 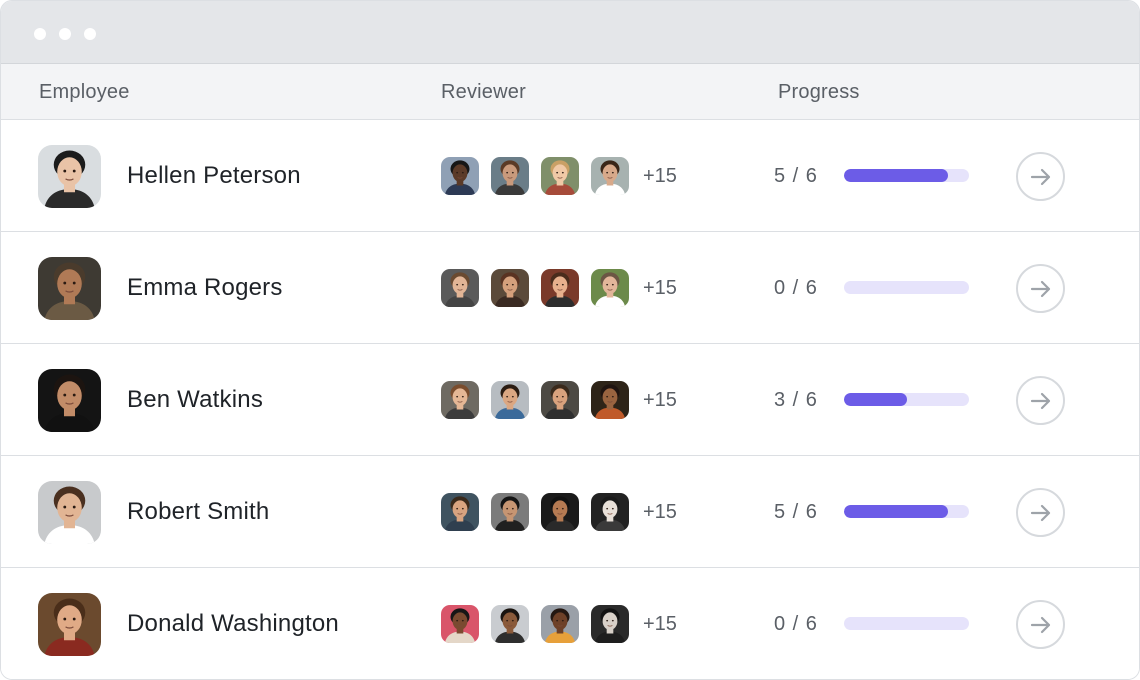 What do you see at coordinates (483, 92) in the screenshot?
I see `column-header-reviewer: Reviewer` at bounding box center [483, 92].